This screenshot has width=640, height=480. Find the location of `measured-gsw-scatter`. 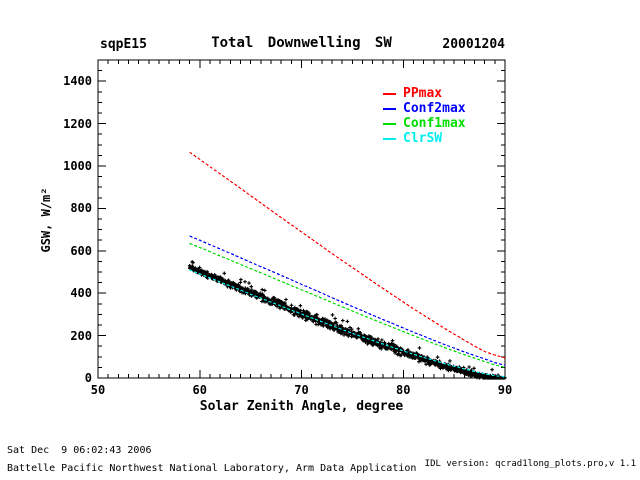

measured-gsw-scatter is located at coordinates (347, 320).